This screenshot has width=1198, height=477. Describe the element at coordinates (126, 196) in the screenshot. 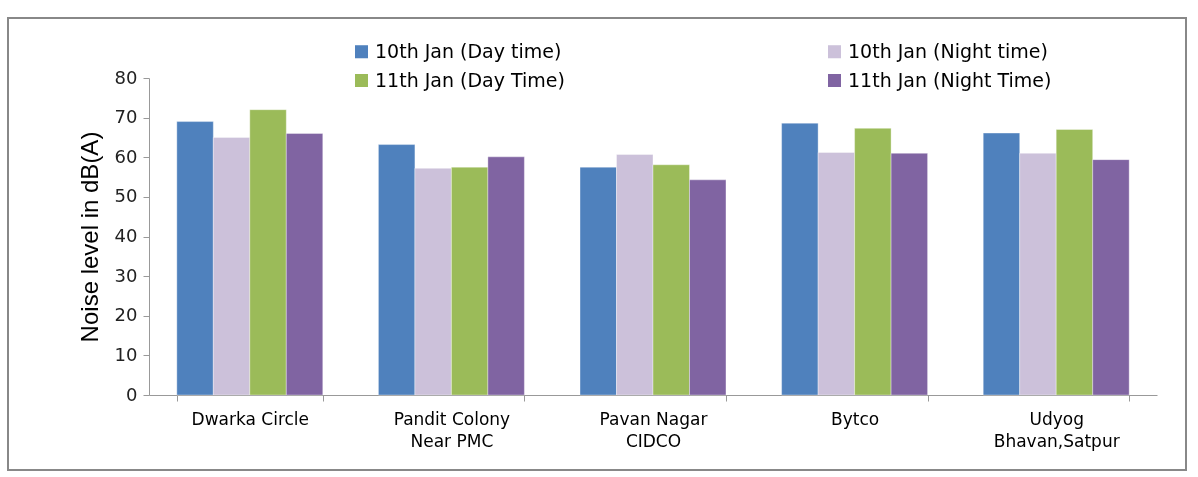

I see `y-tick-label: 50` at that location.